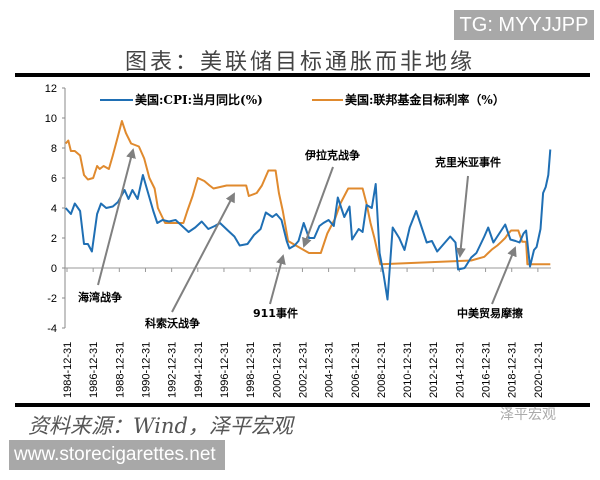  What do you see at coordinates (173, 370) in the screenshot?
I see `x-tick-label: 1992-12-31` at bounding box center [173, 370].